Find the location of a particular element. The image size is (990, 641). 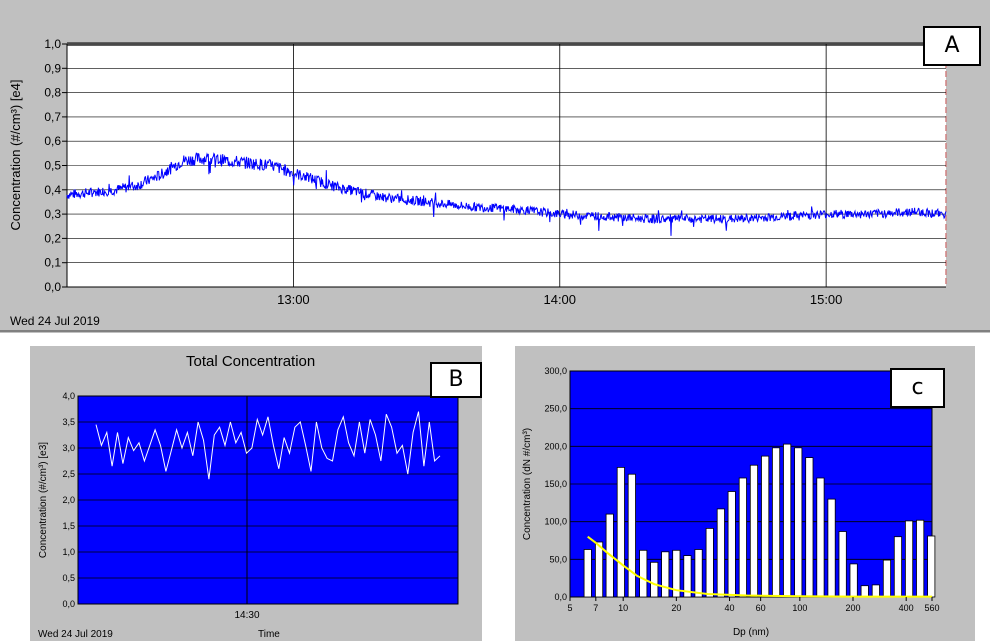

chart-a-ytick-label: 0,8 is located at coordinates (52, 93).